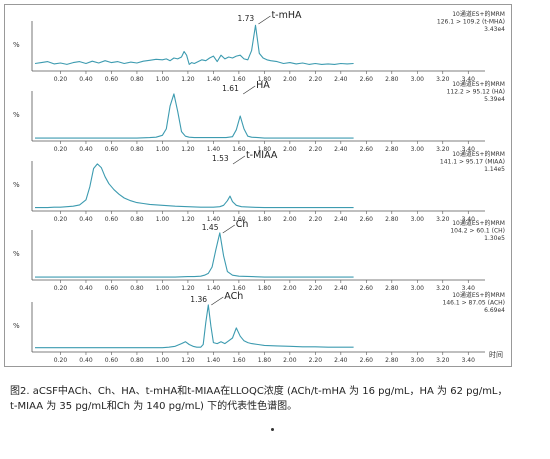  What do you see at coordinates (496, 354) in the screenshot?
I see `x-axis-unit-label: 时间` at bounding box center [496, 354].